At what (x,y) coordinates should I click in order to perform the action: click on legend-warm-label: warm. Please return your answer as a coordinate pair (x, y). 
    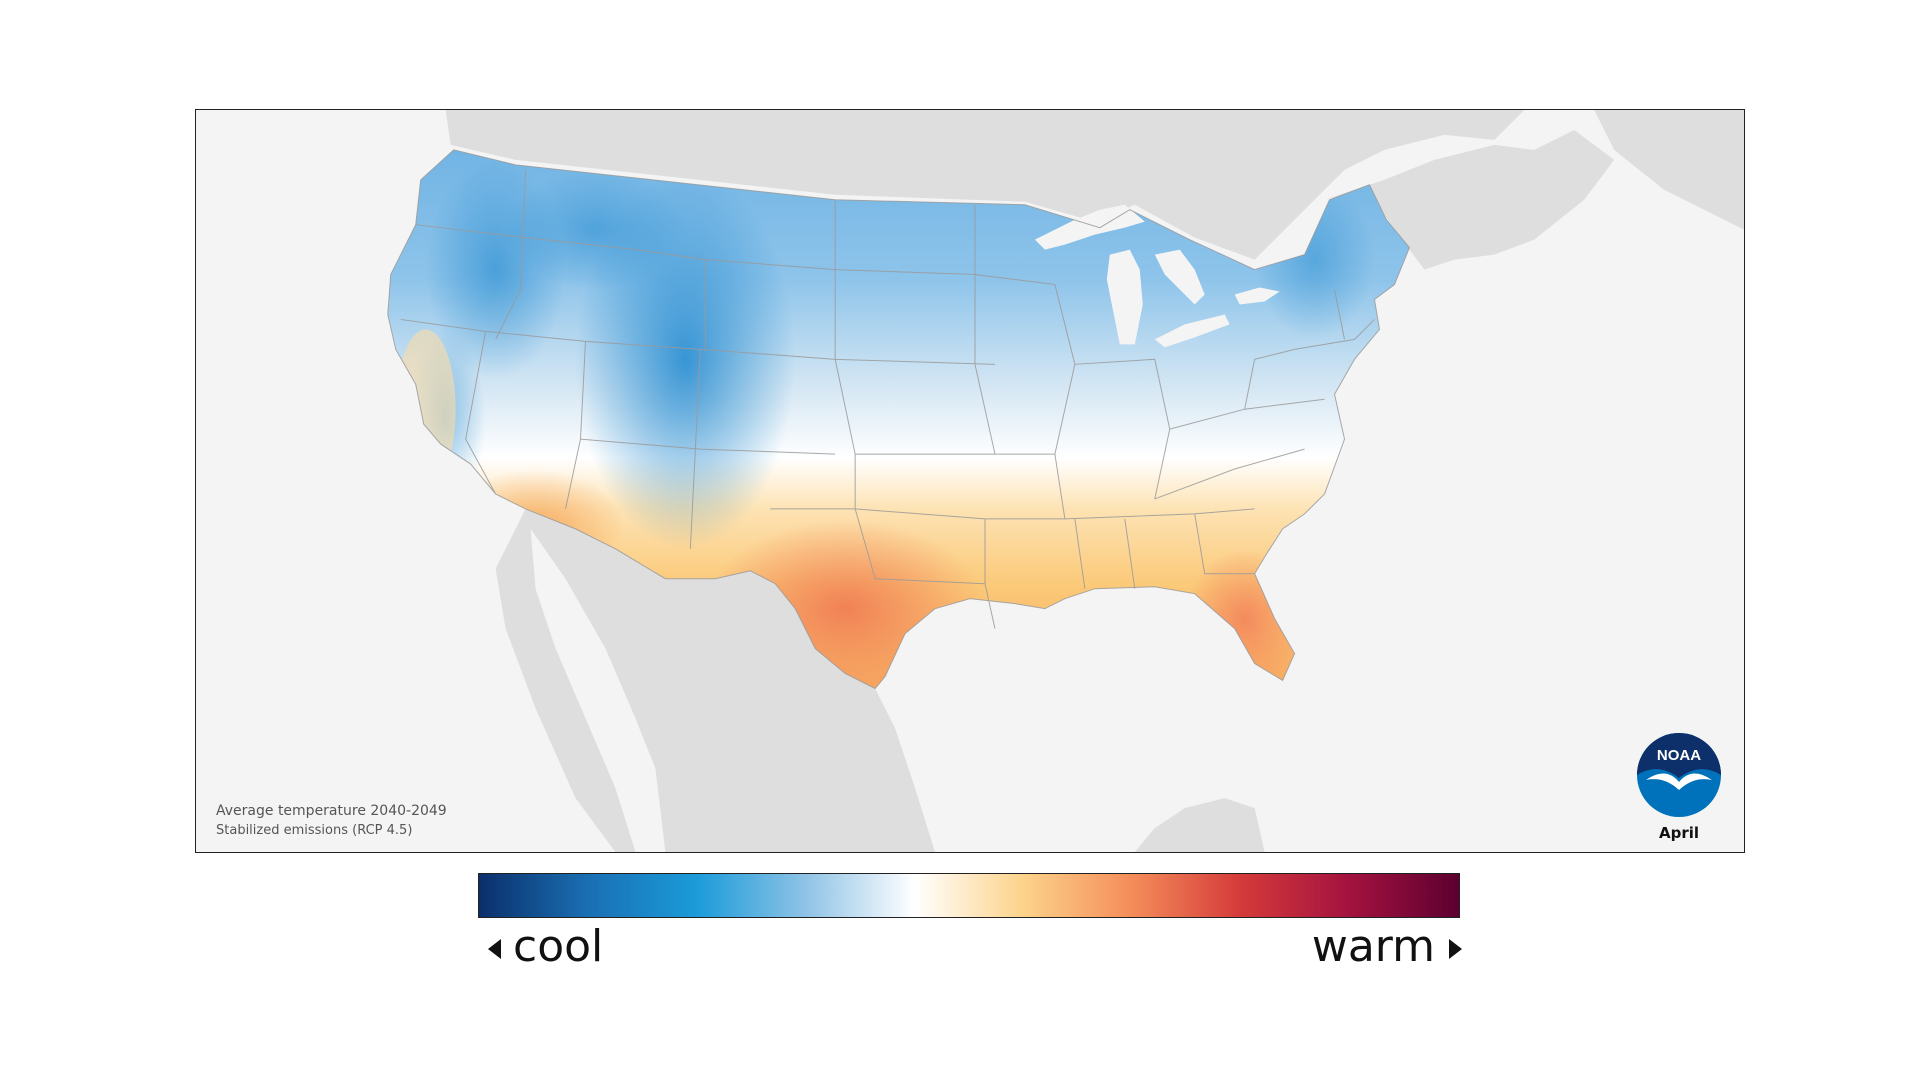
    Looking at the image, I should click on (1387, 946).